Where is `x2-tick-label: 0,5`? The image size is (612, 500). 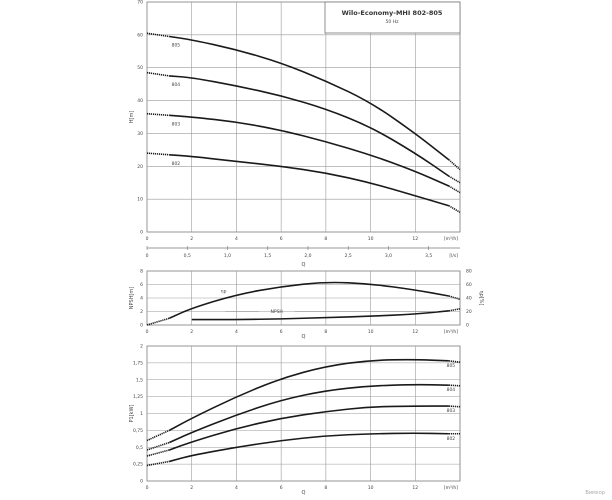
x2-tick-label: 0,5 is located at coordinates (187, 256).